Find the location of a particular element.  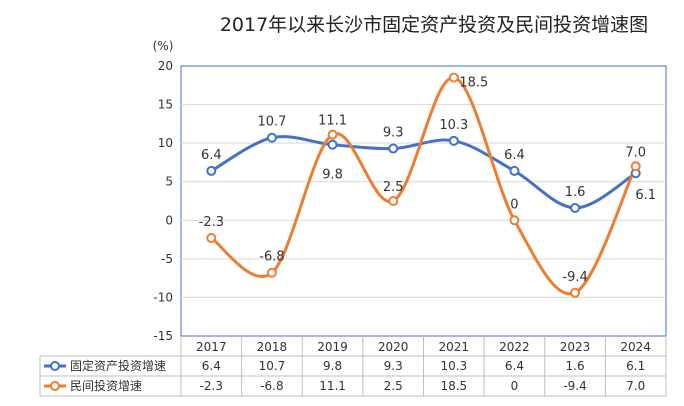

table-cell: 10.3 is located at coordinates (453, 366).